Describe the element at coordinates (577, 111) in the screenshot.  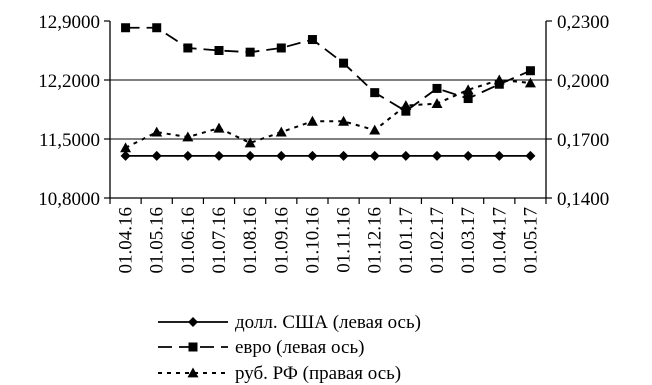
I see `y-axis-right-ticks: 0,1400 0,1700 0,2000 0,2300` at that location.